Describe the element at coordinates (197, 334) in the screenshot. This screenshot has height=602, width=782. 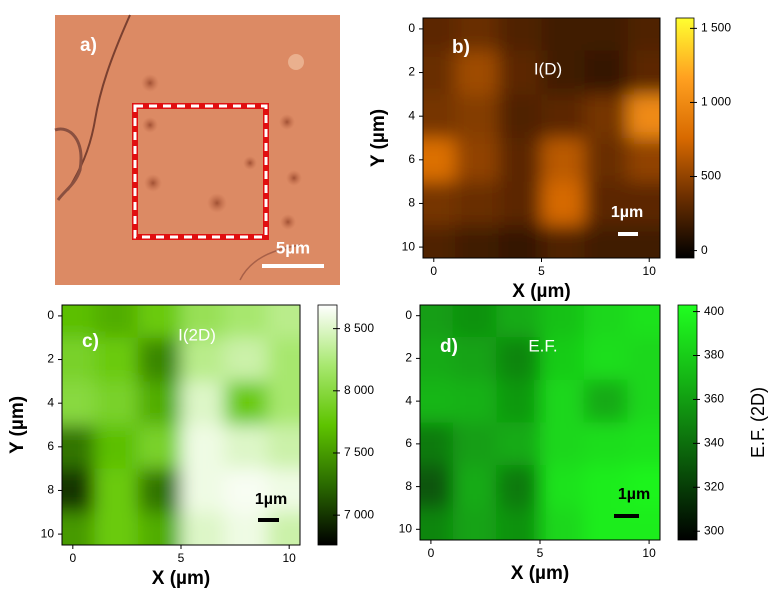
I see `map-title: I(2D)` at that location.